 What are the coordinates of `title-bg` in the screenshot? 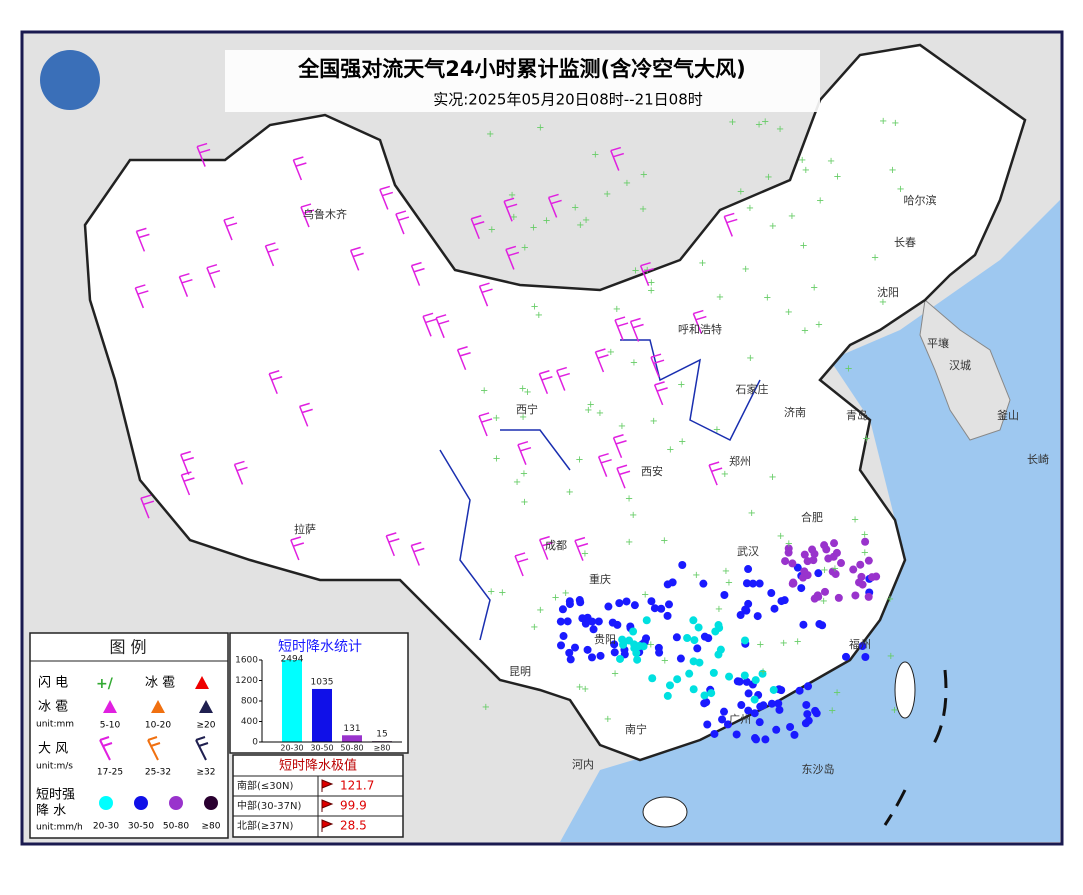 It's located at (522, 81).